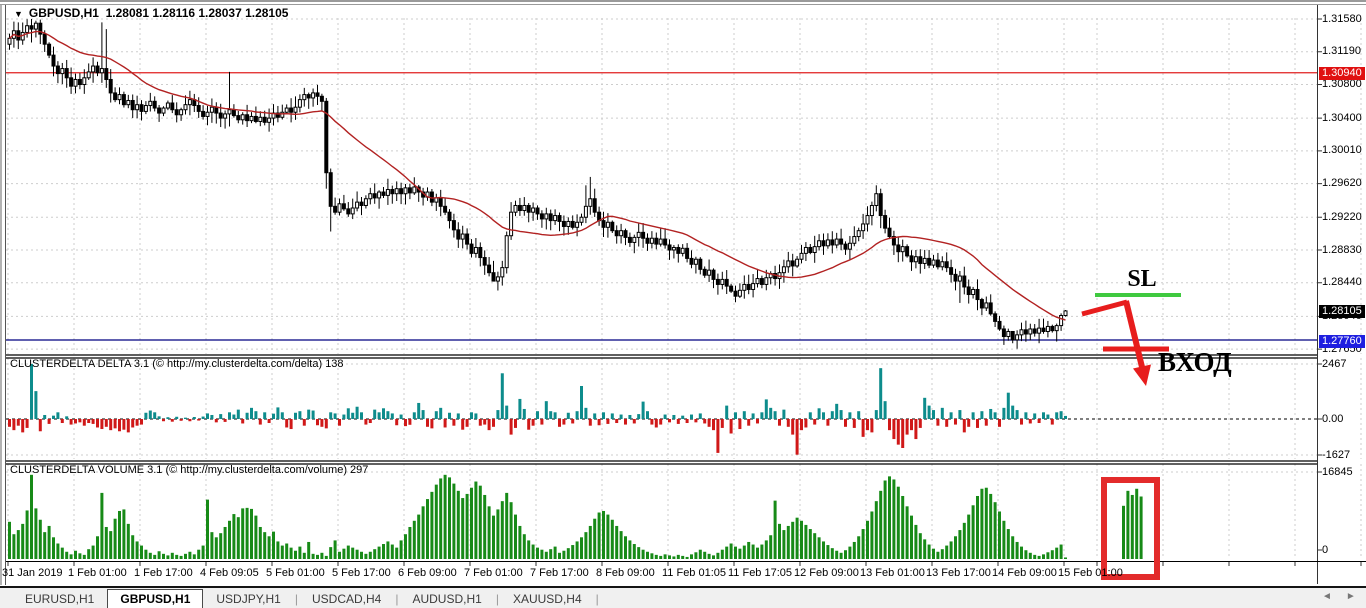 The image size is (1366, 608). Describe the element at coordinates (197, 13) in the screenshot. I see `chart-ohlc: 1.28081 1.28116 1.28037 1.28105` at that location.